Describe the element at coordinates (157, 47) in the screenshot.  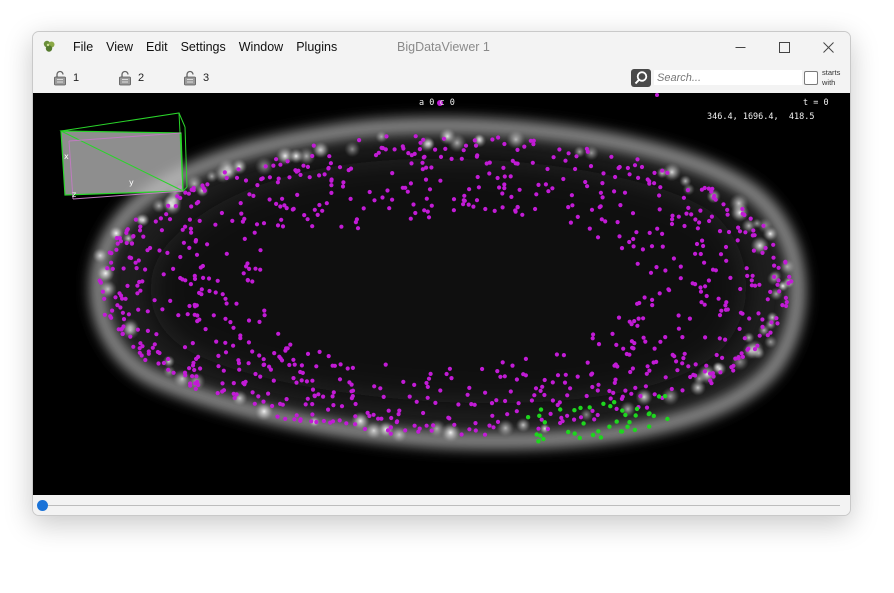
I see `menu-edit: Edit` at that location.